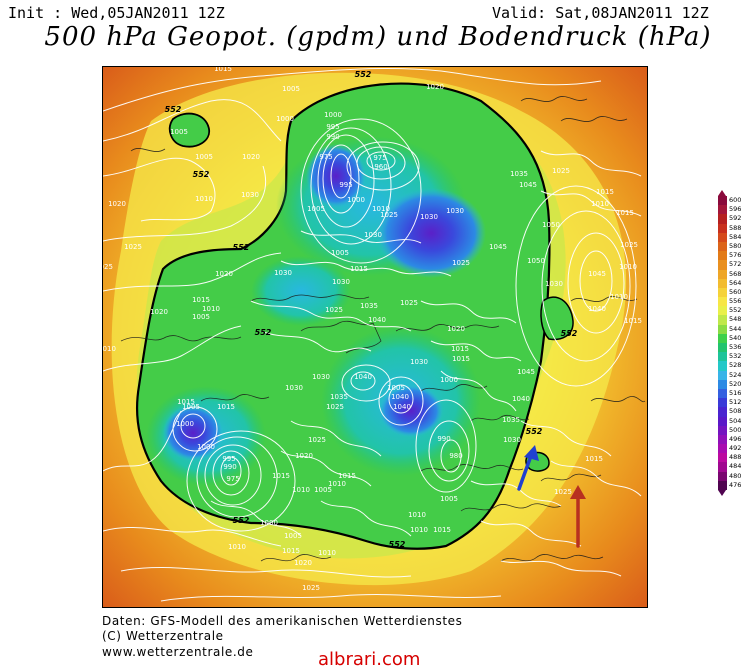 This screenshot has width=756, height=671. I want to click on isobar-label: 1050, so click(551, 225).